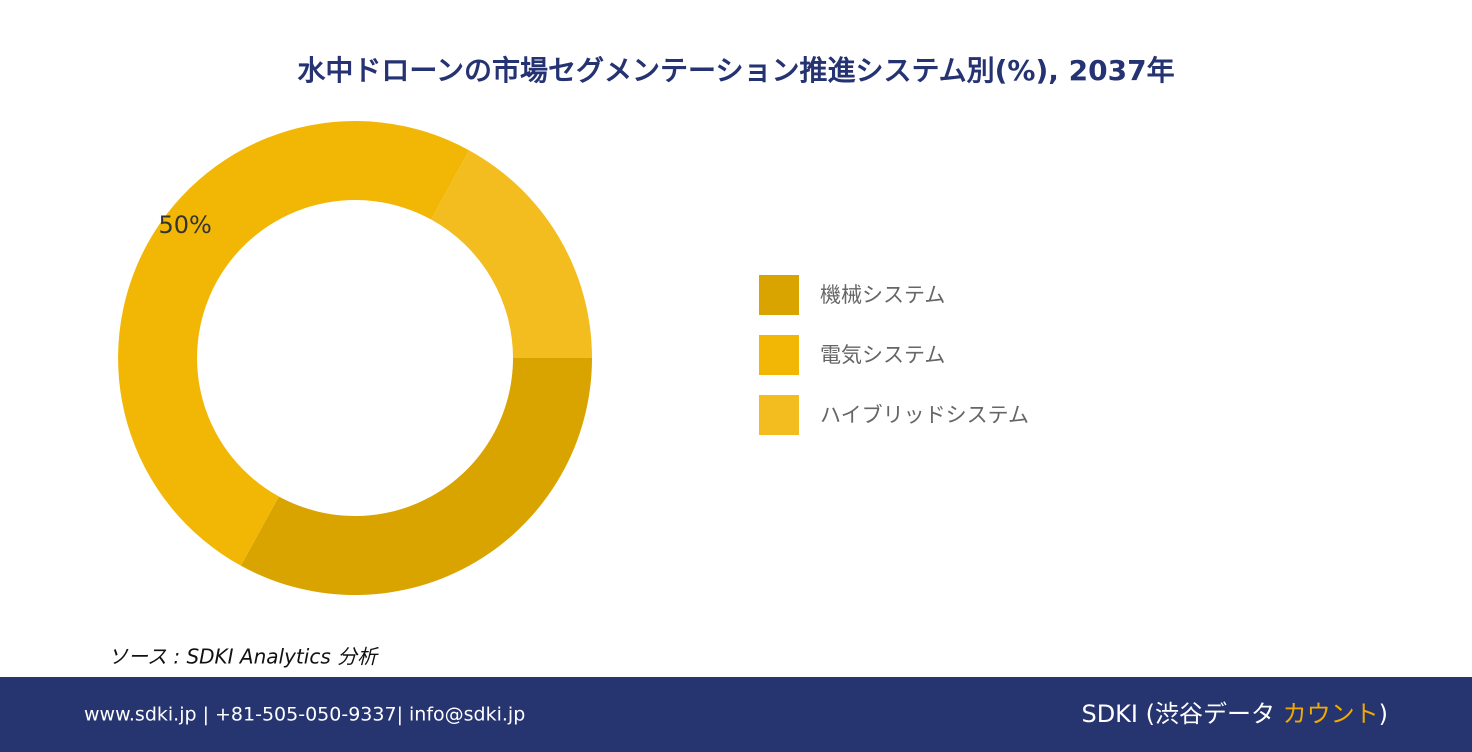 This screenshot has height=752, width=1472. I want to click on chart-title: 水中ドローンの市場セグメンテーション推進システム別(%), 2037年, so click(735, 70).